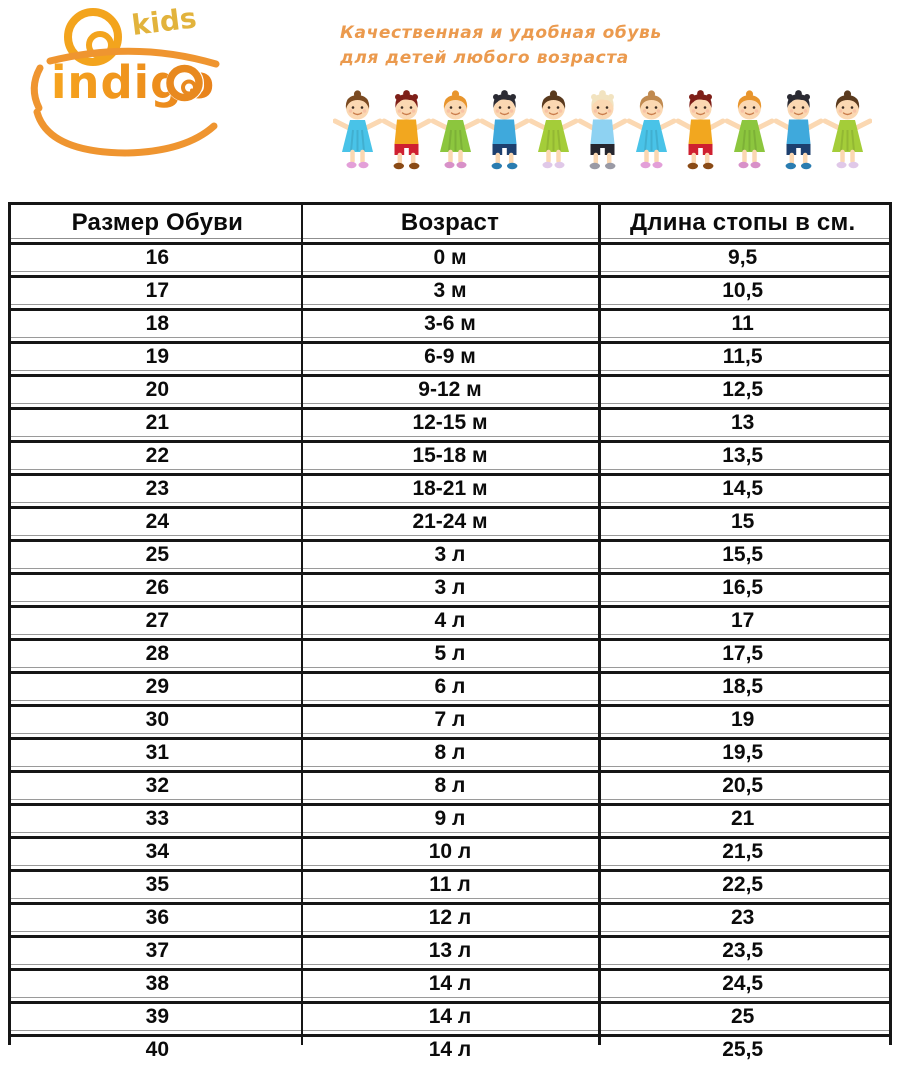 This screenshot has width=900, height=1066. I want to click on table-row: 18 3-6 м 11, so click(450, 323).